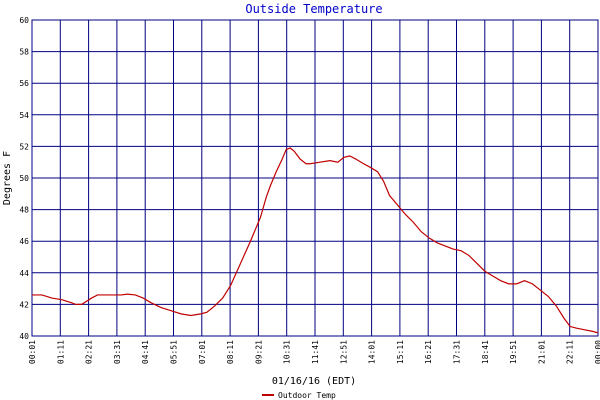  What do you see at coordinates (24, 304) in the screenshot?
I see `y-tick-label: 42` at bounding box center [24, 304].